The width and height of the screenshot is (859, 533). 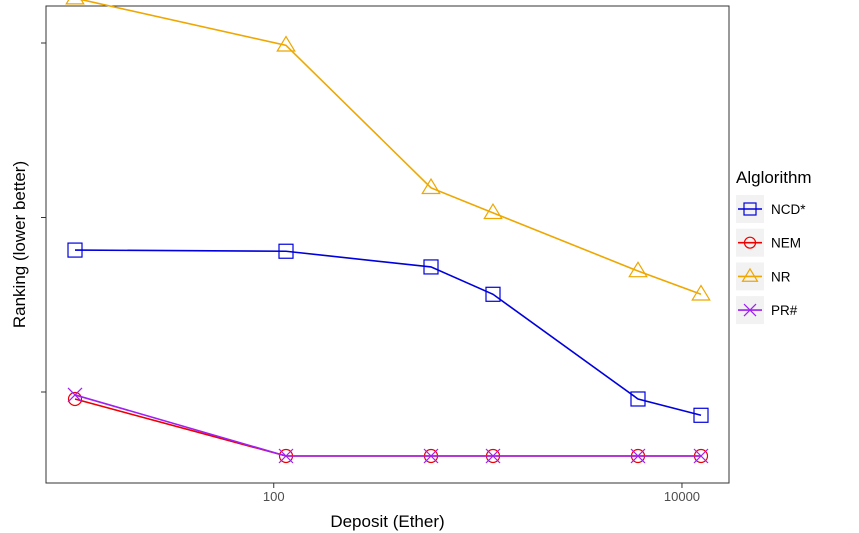 I want to click on y-axis-title: Ranking (lower better), so click(x=19, y=244).